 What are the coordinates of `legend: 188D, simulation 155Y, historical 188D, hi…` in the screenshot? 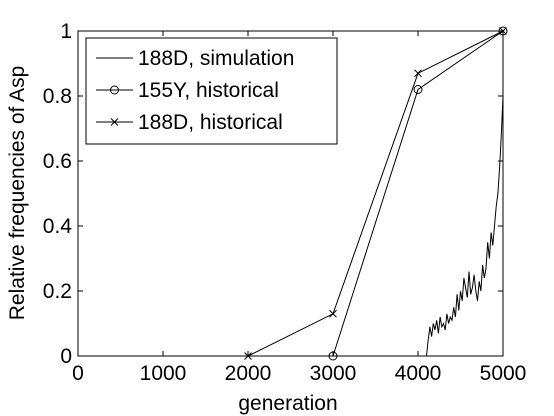 It's located at (211, 91).